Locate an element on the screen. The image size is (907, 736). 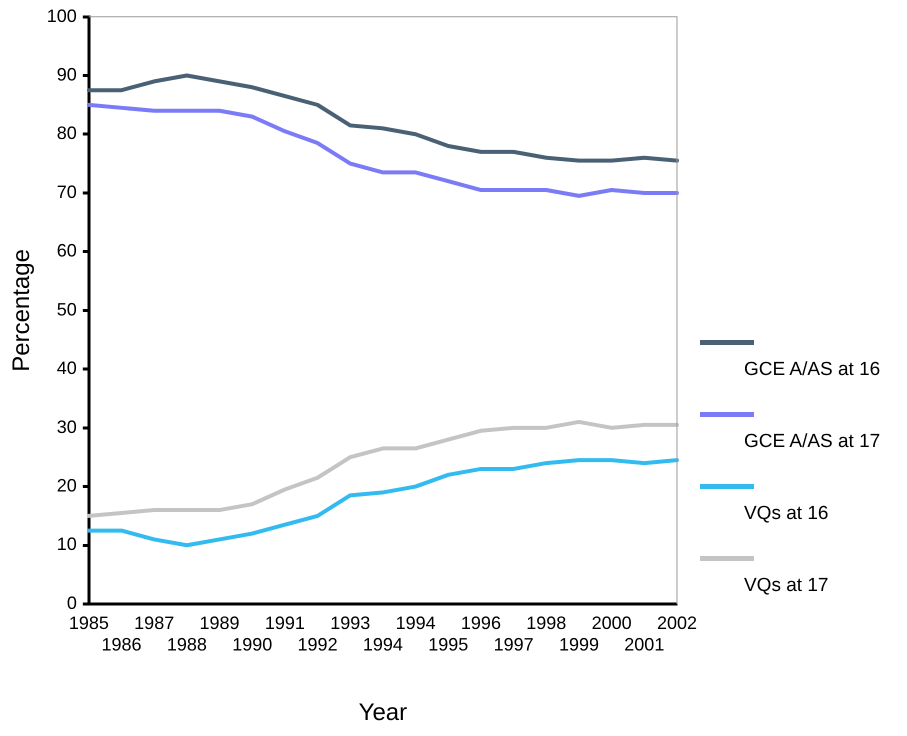
y-tick-label: 40 is located at coordinates (66, 368).